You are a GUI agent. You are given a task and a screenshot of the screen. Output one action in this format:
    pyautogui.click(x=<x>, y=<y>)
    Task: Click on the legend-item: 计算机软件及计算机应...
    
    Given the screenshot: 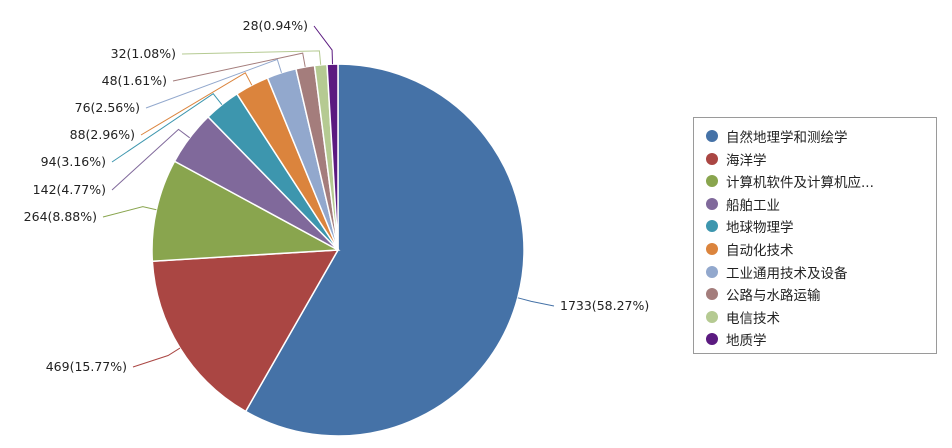 What is the action you would take?
    pyautogui.click(x=790, y=181)
    